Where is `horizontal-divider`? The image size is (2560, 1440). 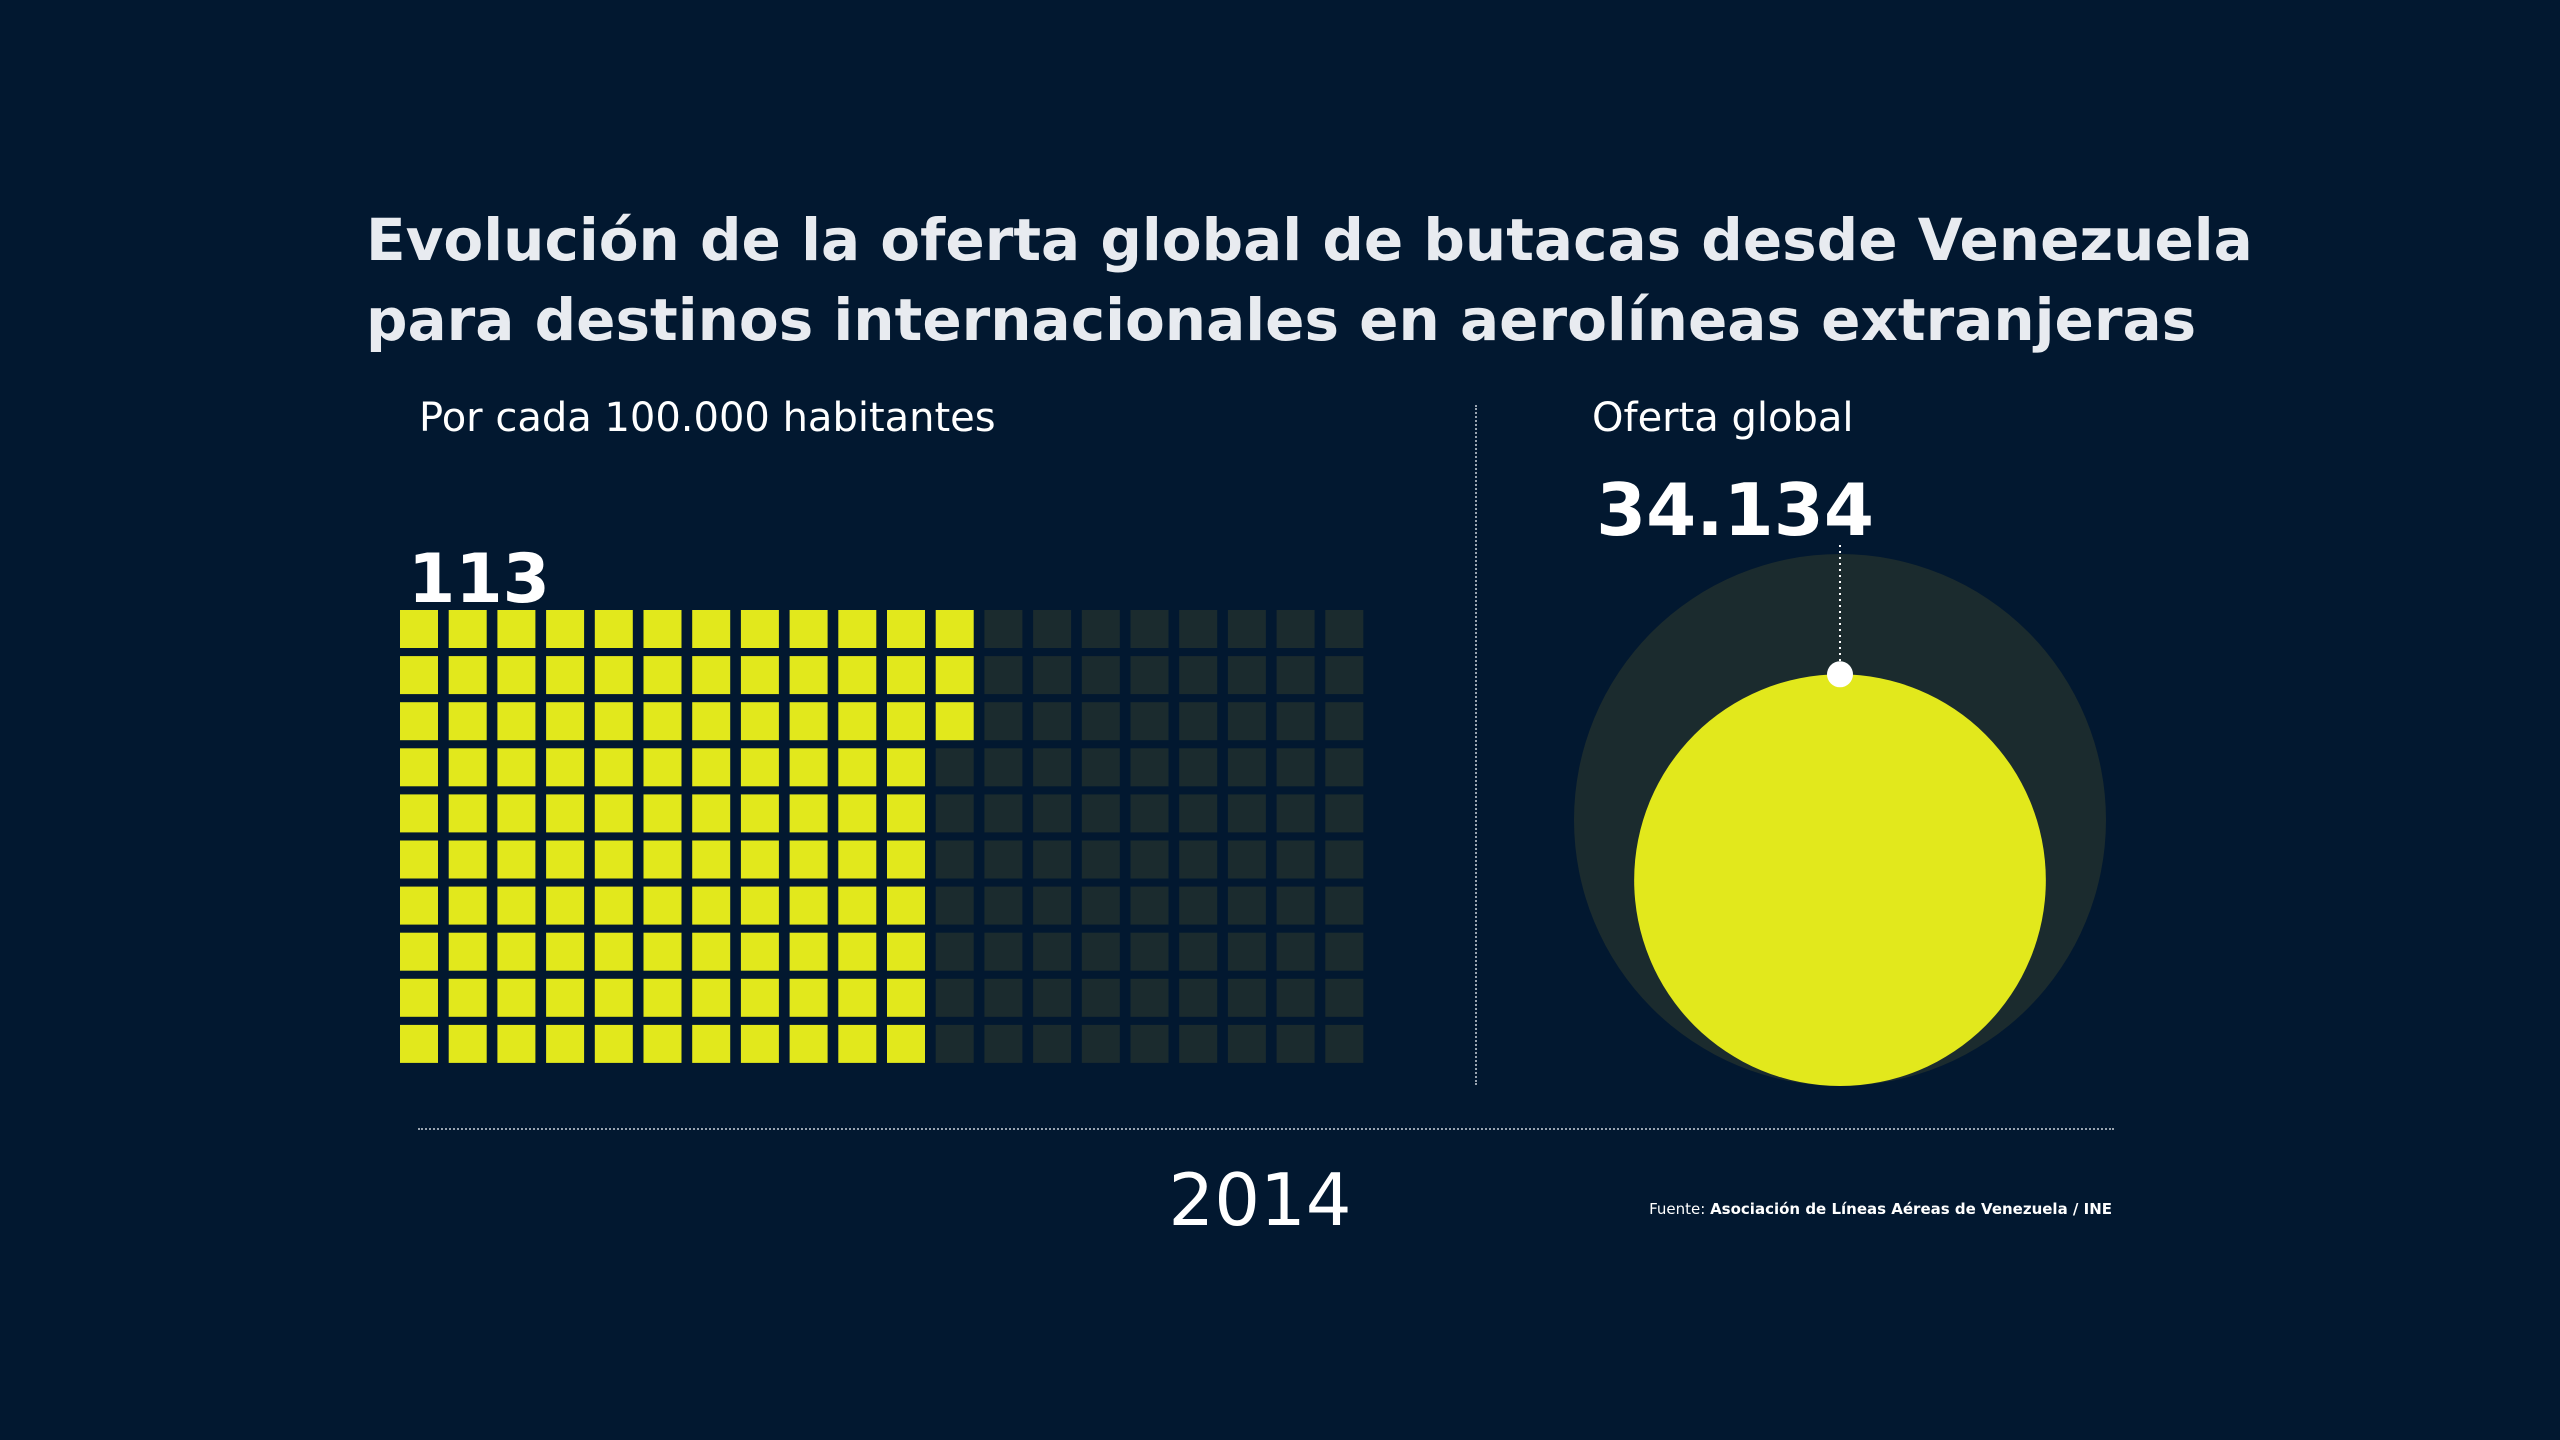 horizontal-divider is located at coordinates (1266, 1129).